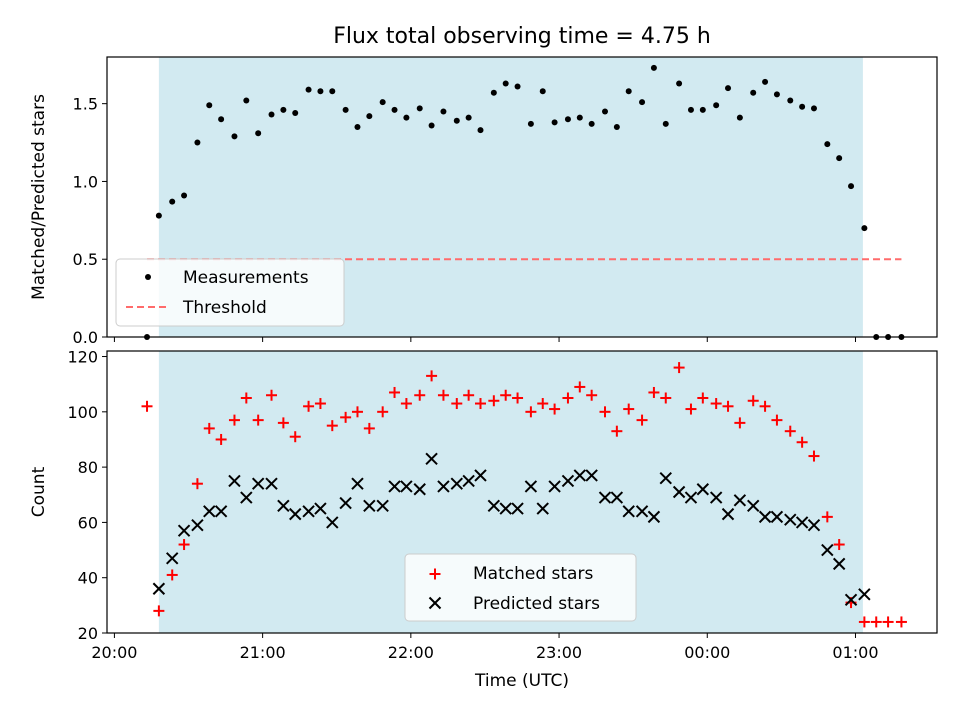  What do you see at coordinates (263, 652) in the screenshot?
I see `x-tick-label: 21:00` at bounding box center [263, 652].